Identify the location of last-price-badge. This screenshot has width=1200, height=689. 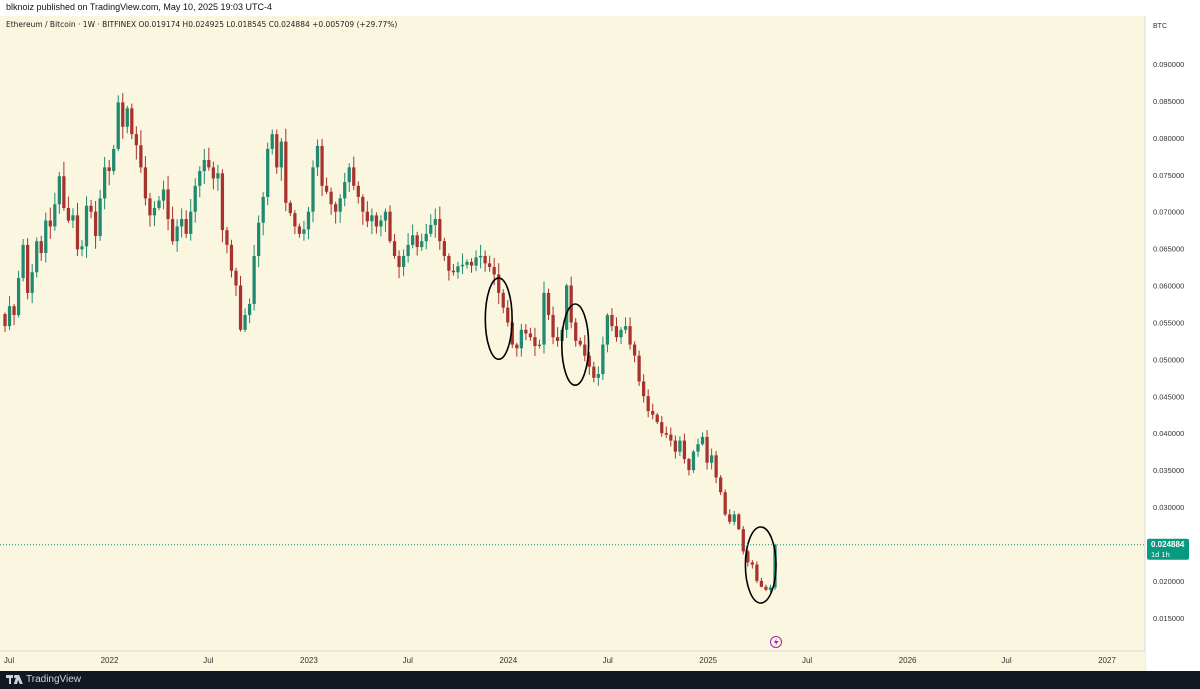
(1168, 549).